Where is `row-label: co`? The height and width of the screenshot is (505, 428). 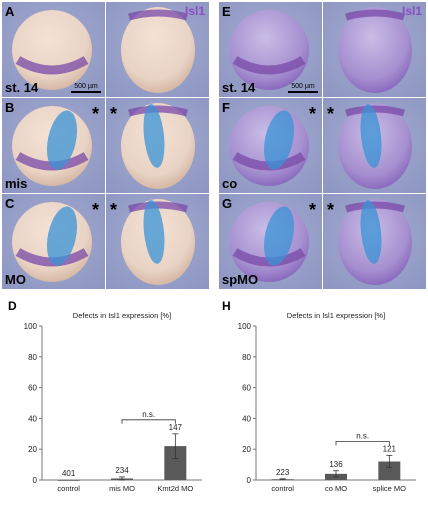 row-label: co is located at coordinates (230, 183).